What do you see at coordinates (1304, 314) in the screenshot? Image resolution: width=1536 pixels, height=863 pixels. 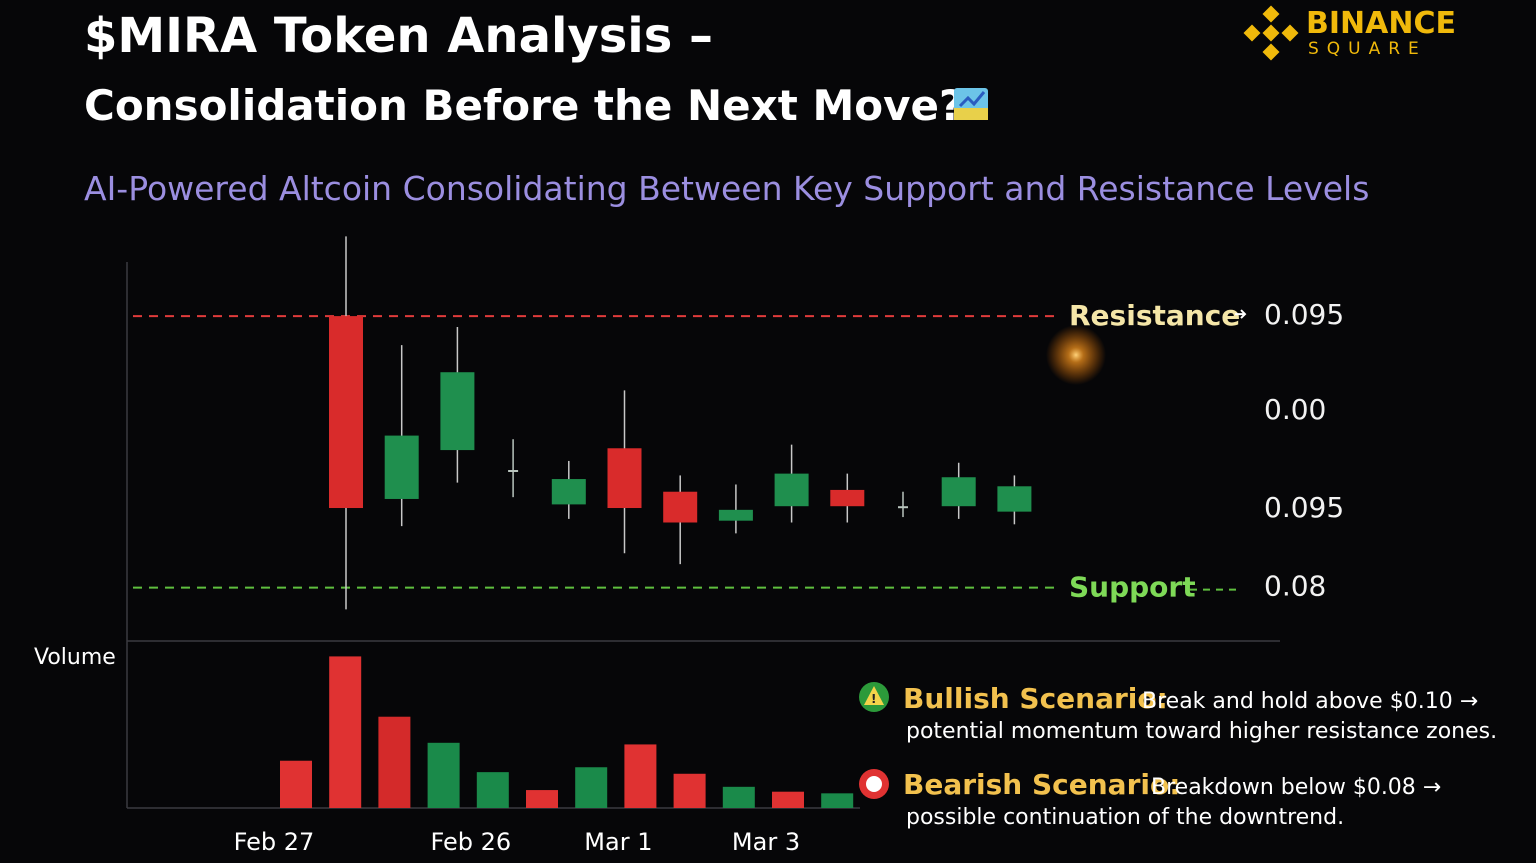 I see `resistance-value: 0.095` at bounding box center [1304, 314].